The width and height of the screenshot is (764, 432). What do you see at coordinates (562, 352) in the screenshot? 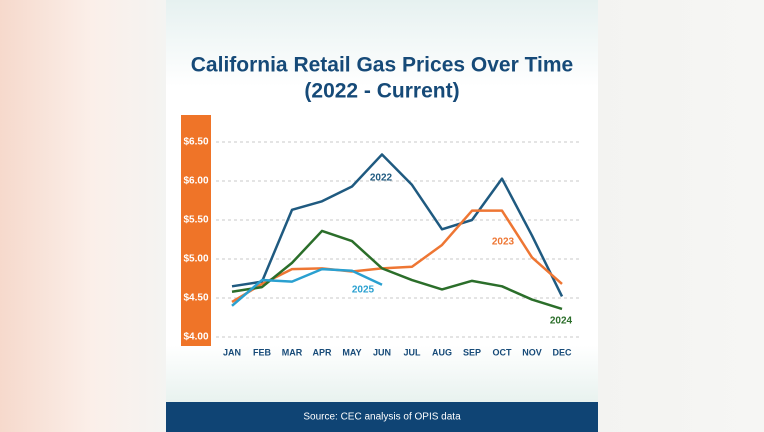
I see `x-tick-label: DEC` at bounding box center [562, 352].